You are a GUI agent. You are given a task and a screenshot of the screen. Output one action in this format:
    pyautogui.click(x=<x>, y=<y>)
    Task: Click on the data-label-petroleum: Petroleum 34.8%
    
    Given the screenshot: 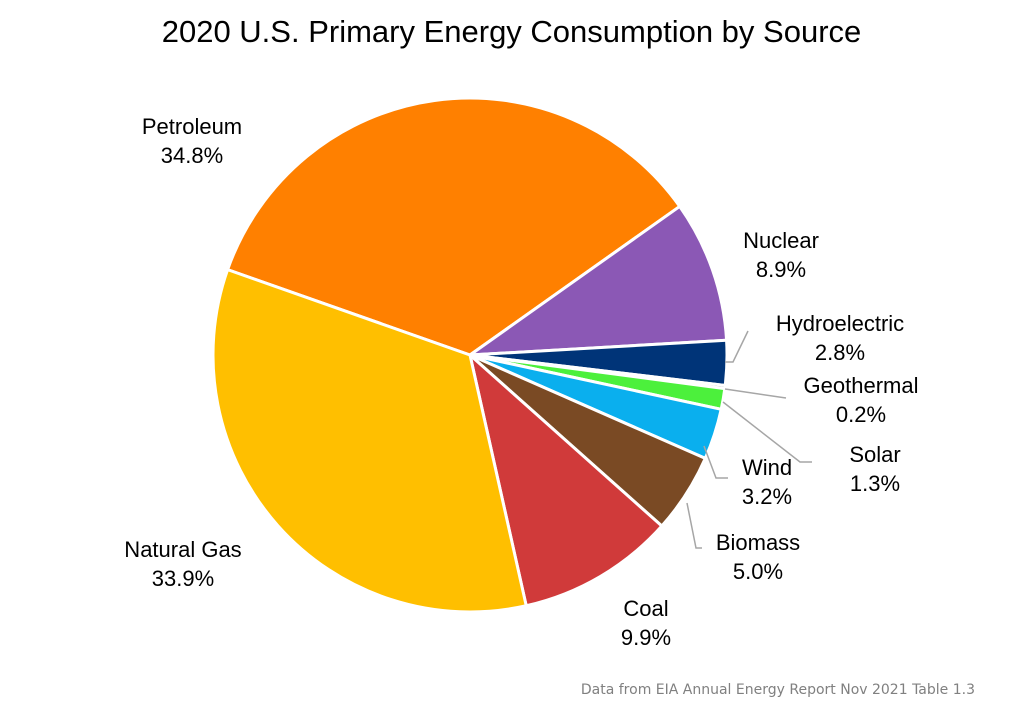 What is the action you would take?
    pyautogui.click(x=192, y=141)
    